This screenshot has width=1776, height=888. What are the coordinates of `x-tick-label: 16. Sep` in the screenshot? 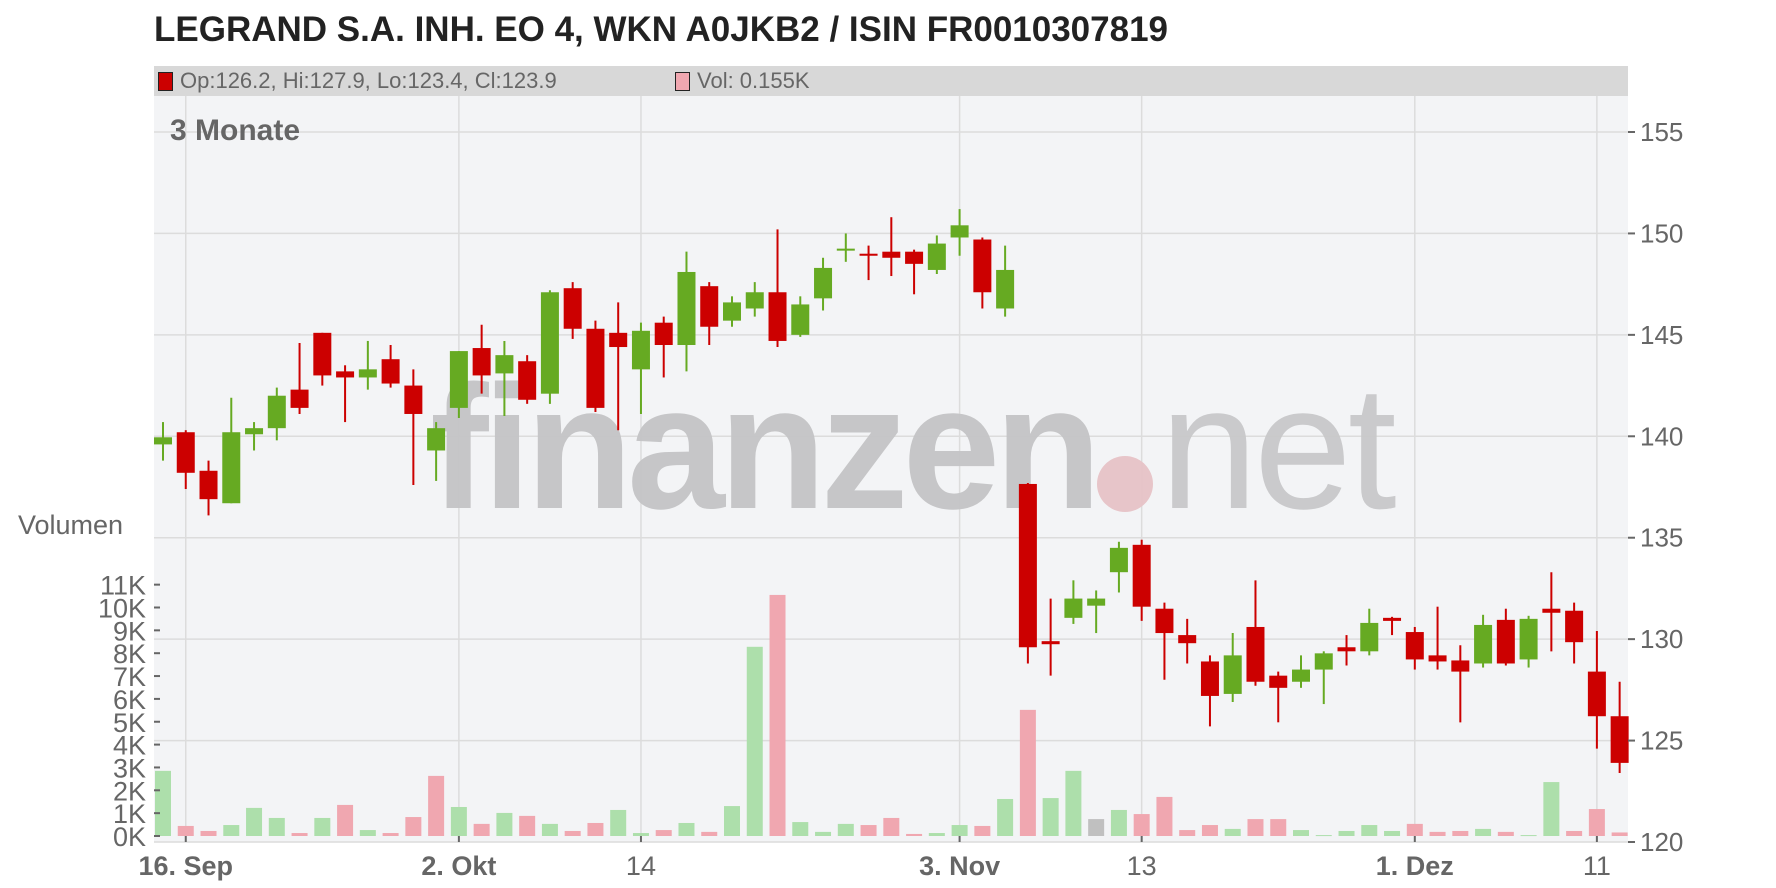 It's located at (185, 866).